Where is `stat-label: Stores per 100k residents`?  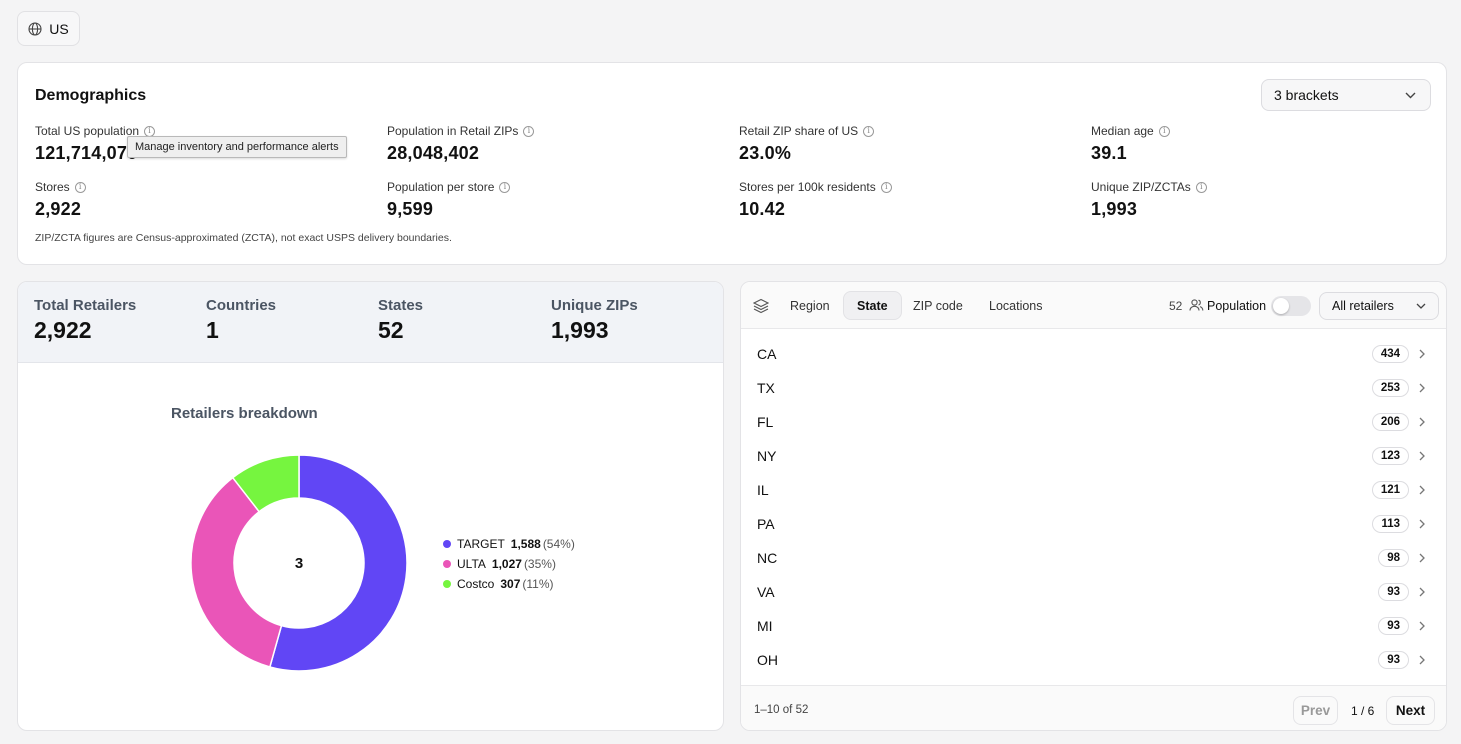
stat-label: Stores per 100k residents is located at coordinates (807, 187).